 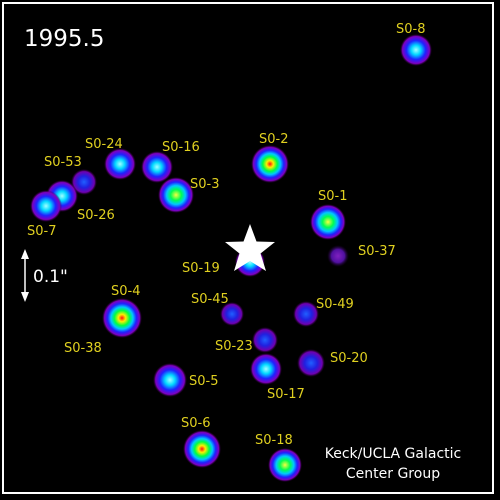 What do you see at coordinates (205, 184) in the screenshot?
I see `star-label-s0-3: S0-3` at bounding box center [205, 184].